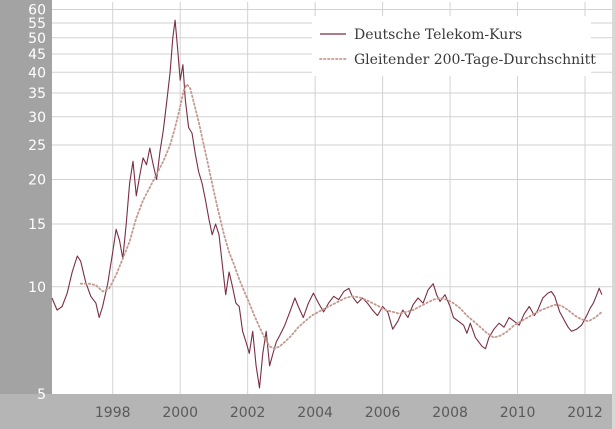 The height and width of the screenshot is (429, 615). What do you see at coordinates (37, 39) in the screenshot?
I see `y-tick-label: 50` at bounding box center [37, 39].